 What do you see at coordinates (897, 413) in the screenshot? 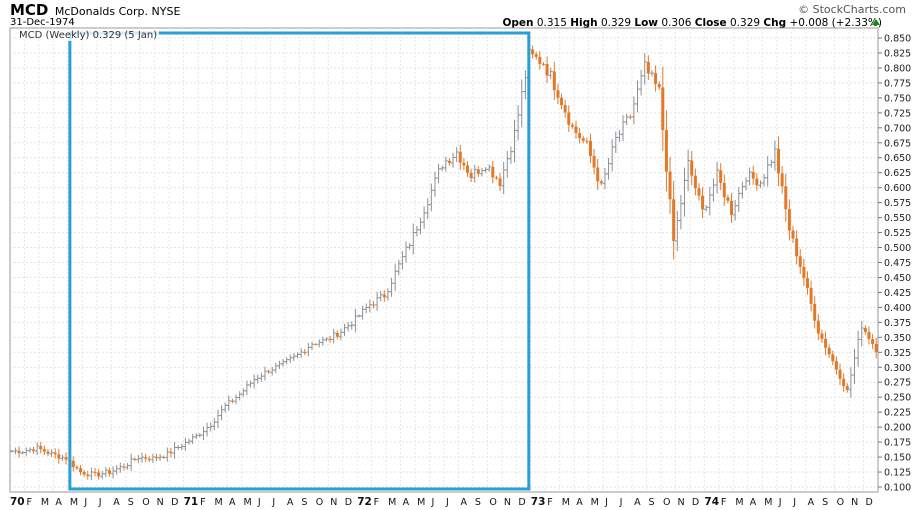
I see `y-tick-label: 0.225` at bounding box center [897, 413].